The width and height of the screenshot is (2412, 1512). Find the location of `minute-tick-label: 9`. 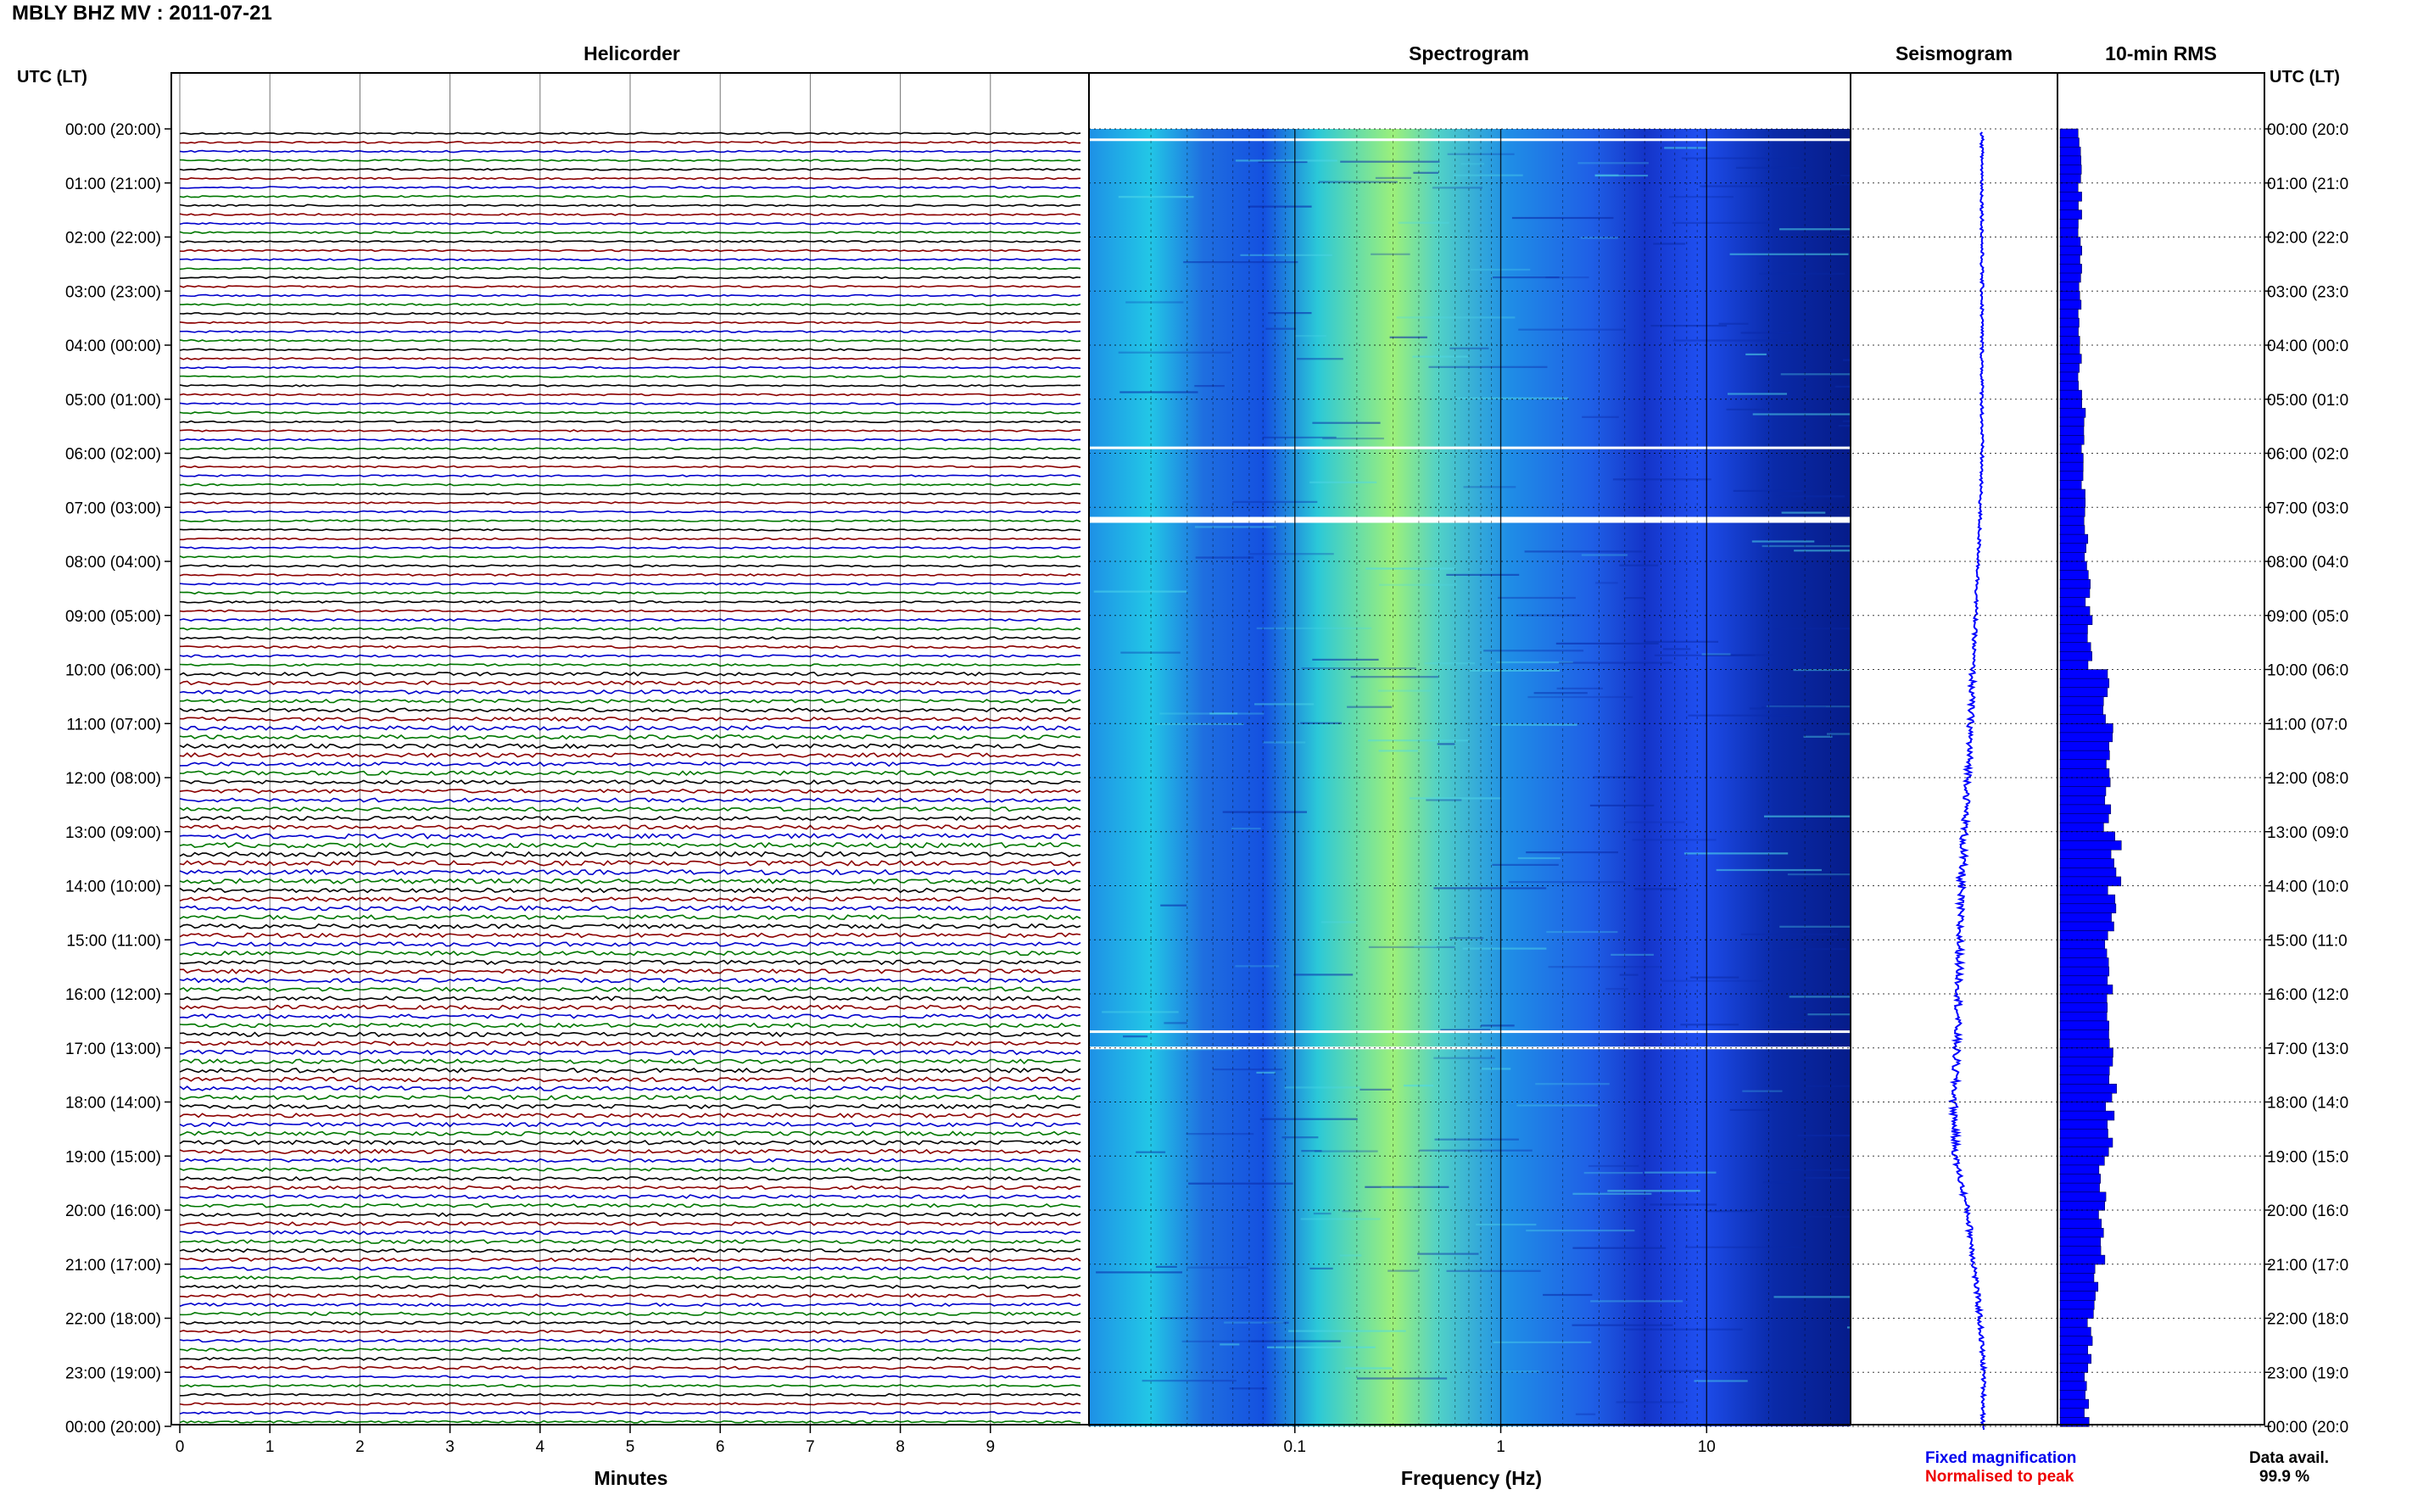

minute-tick-label: 9 is located at coordinates (991, 1447).